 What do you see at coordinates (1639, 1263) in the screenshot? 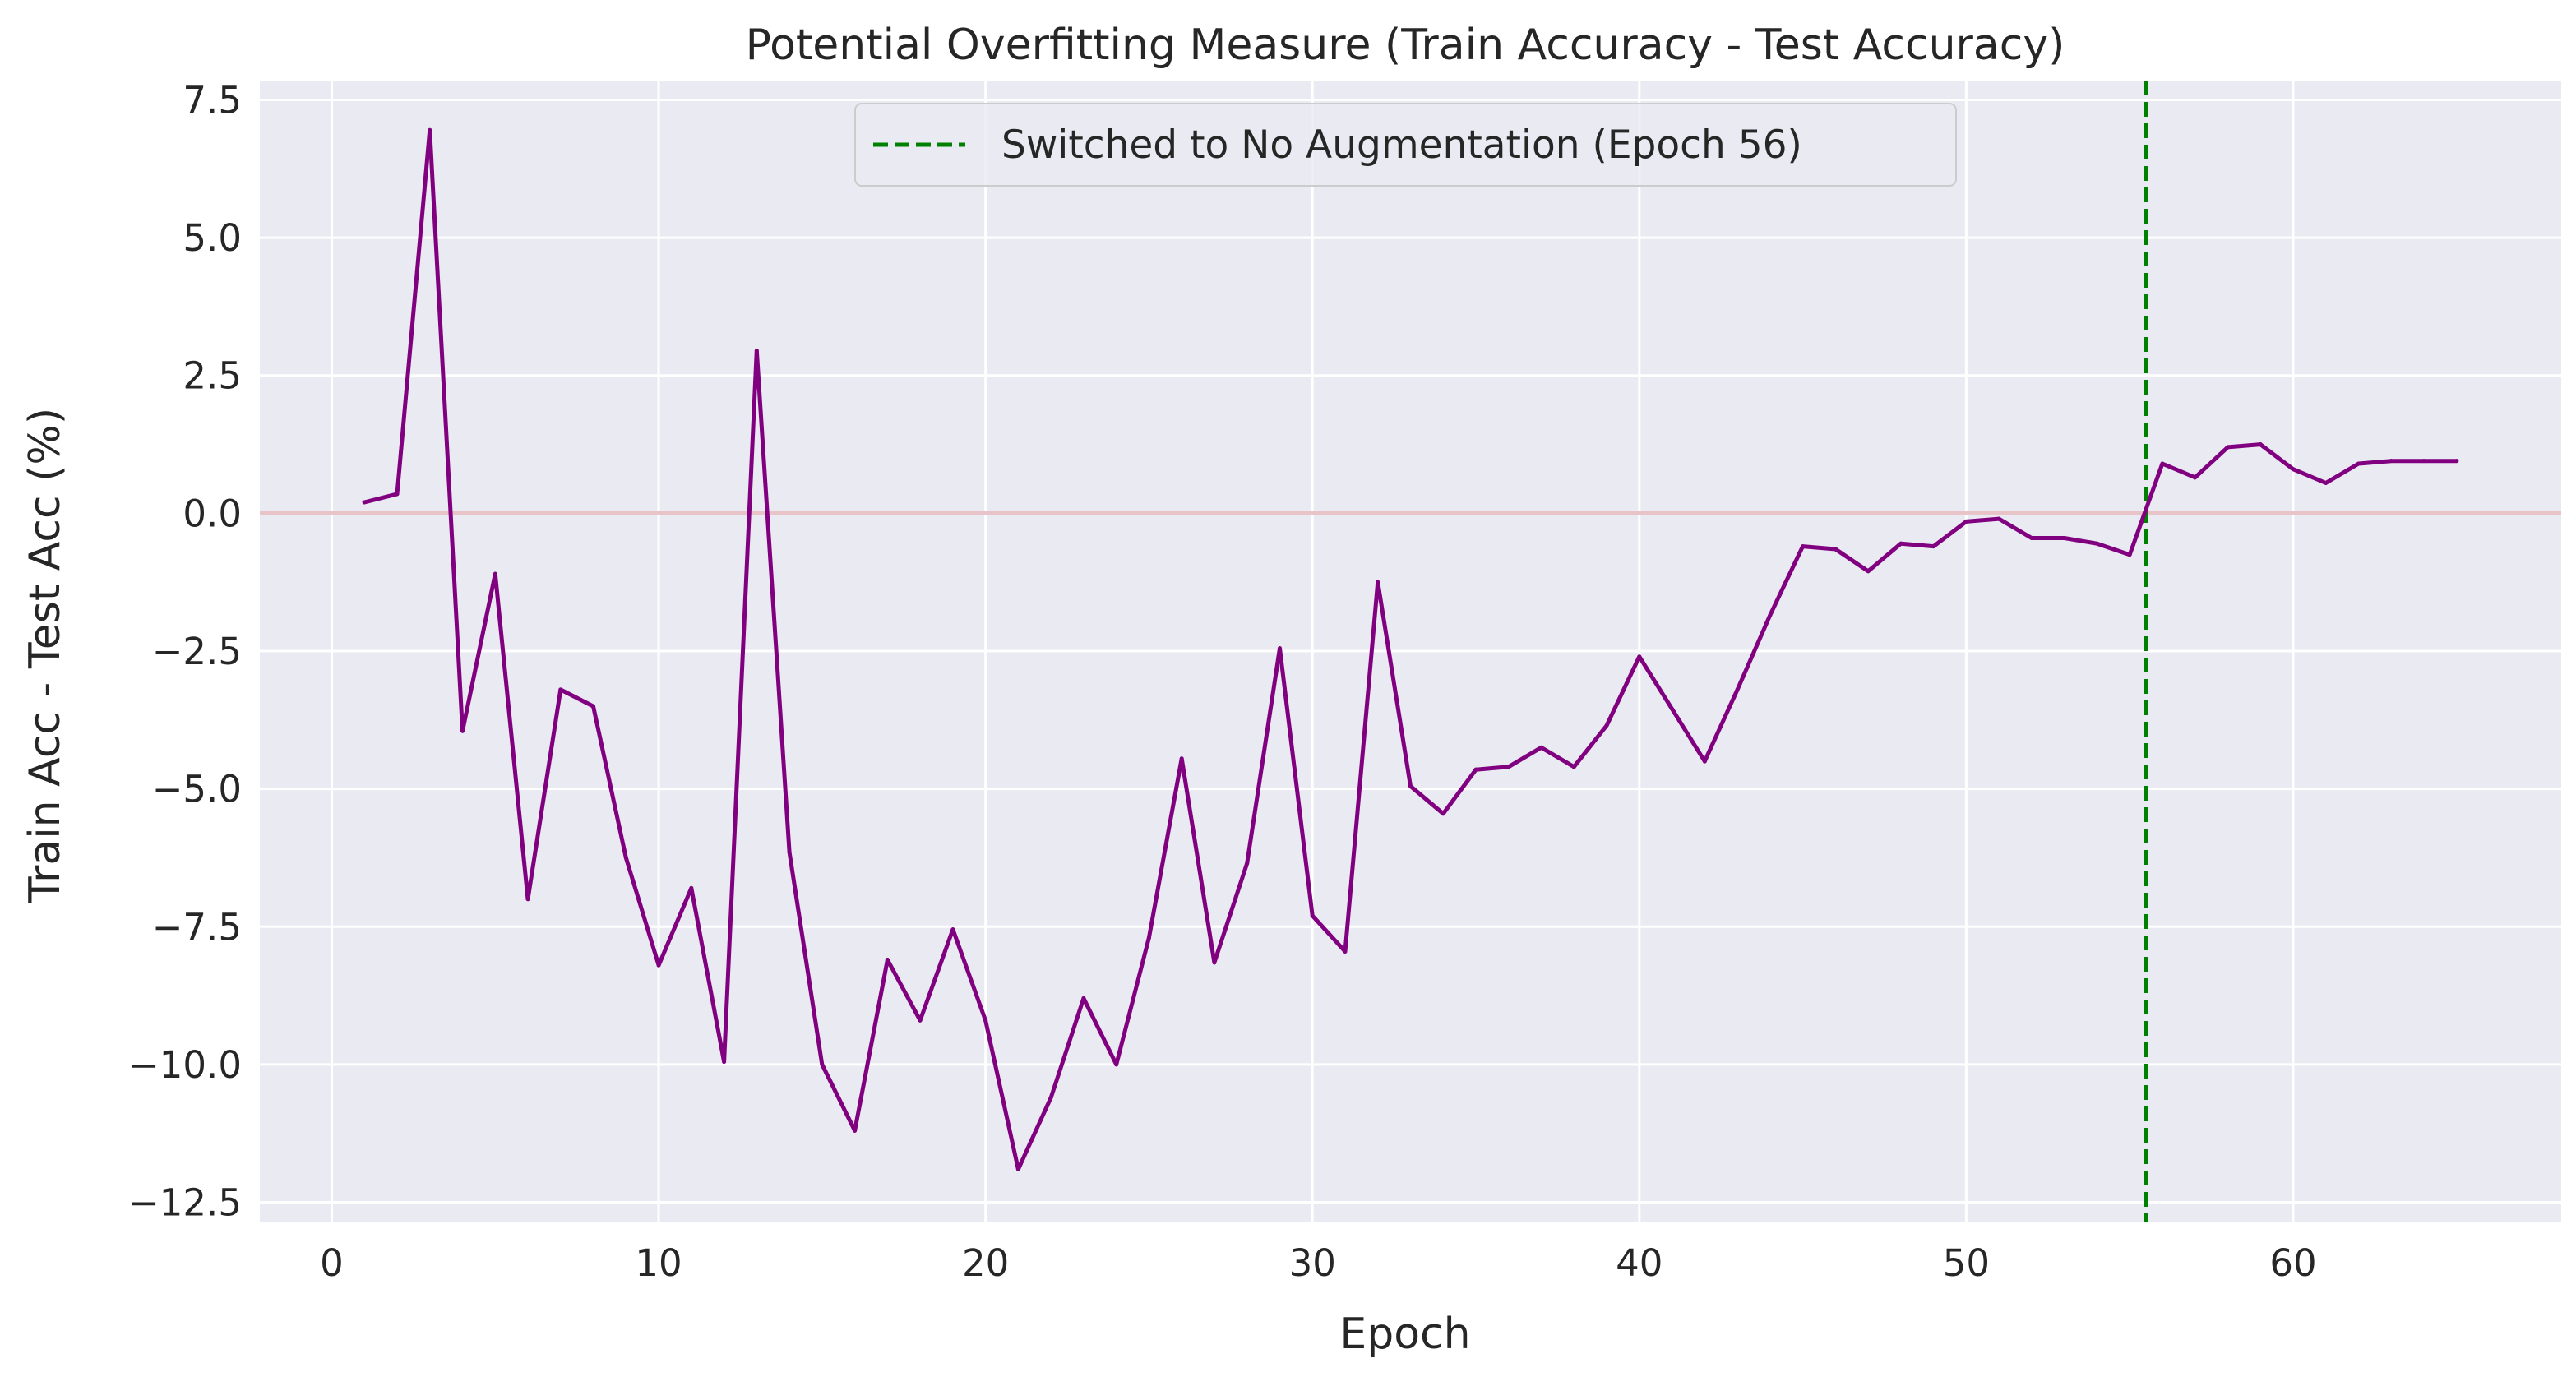
I see `x-tick-label: 40` at bounding box center [1639, 1263].